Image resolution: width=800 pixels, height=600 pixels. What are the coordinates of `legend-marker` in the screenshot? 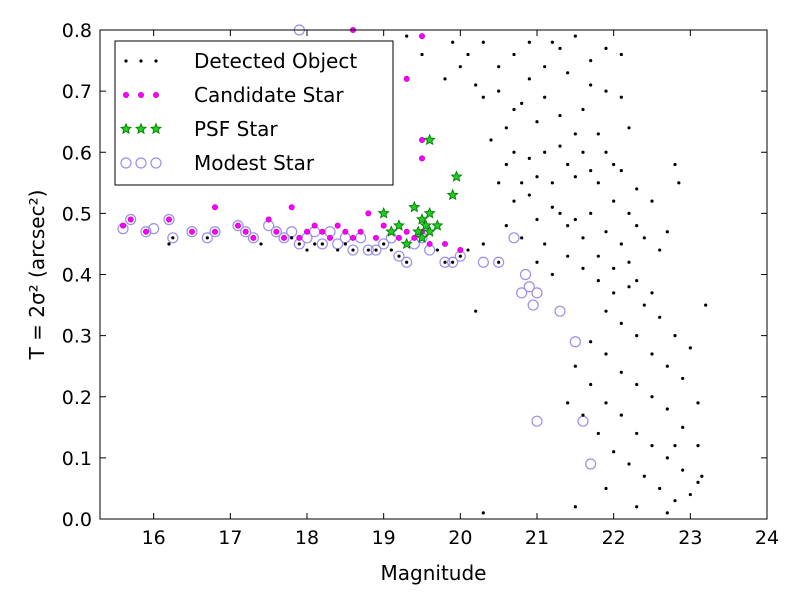 It's located at (126, 163).